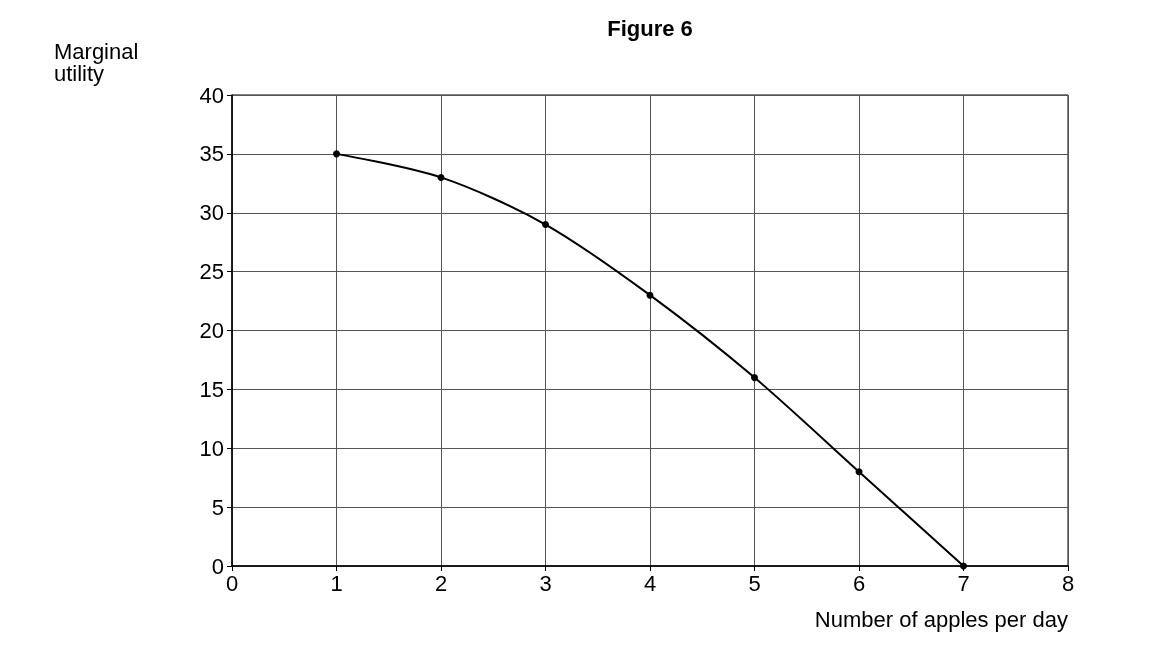  What do you see at coordinates (545, 583) in the screenshot?
I see `x-tick-label: 3` at bounding box center [545, 583].